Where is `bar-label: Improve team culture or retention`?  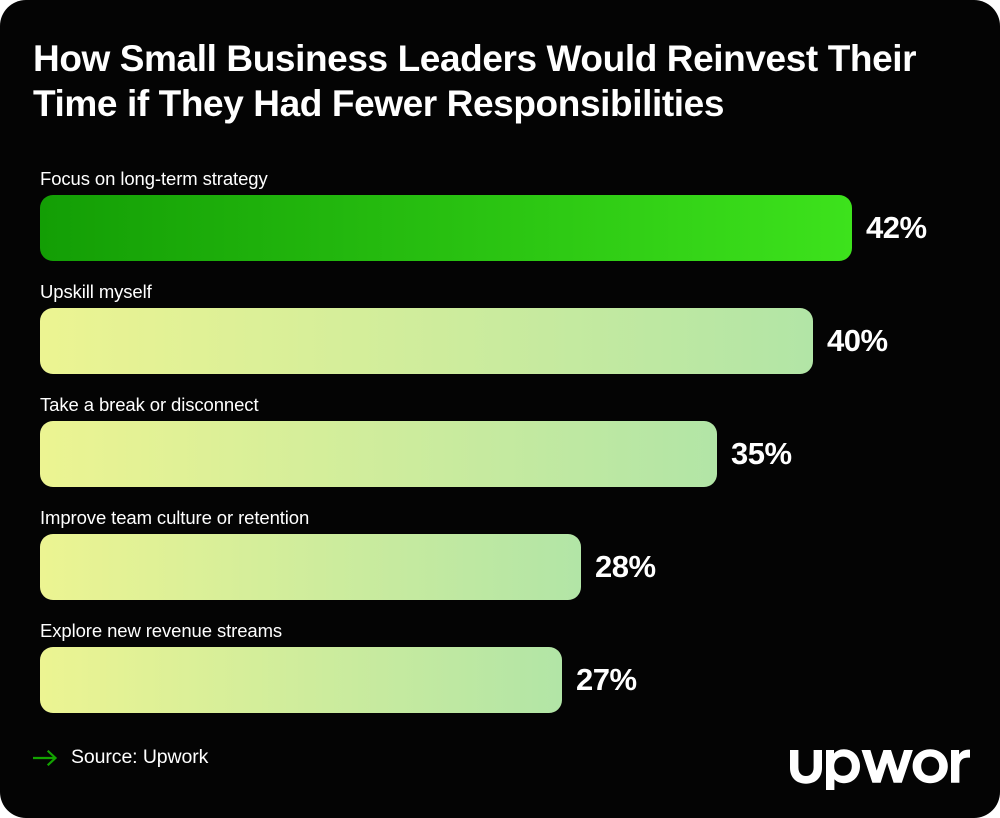
bar-label: Improve team culture or retention is located at coordinates (175, 517).